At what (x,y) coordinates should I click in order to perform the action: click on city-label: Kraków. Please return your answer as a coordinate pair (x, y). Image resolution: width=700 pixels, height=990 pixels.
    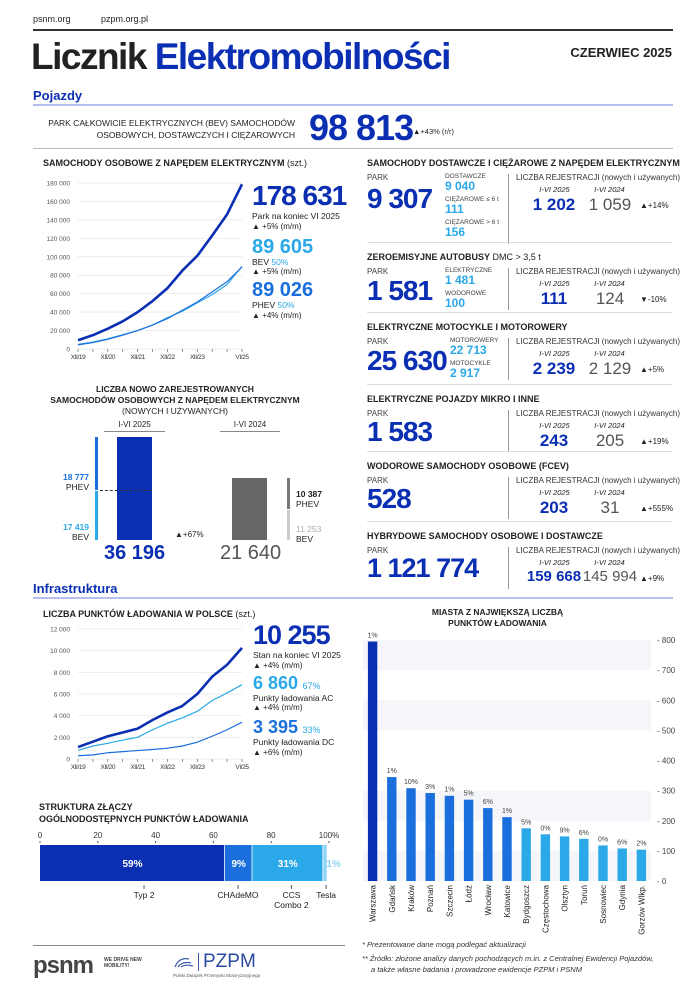
    Looking at the image, I should click on (411, 898).